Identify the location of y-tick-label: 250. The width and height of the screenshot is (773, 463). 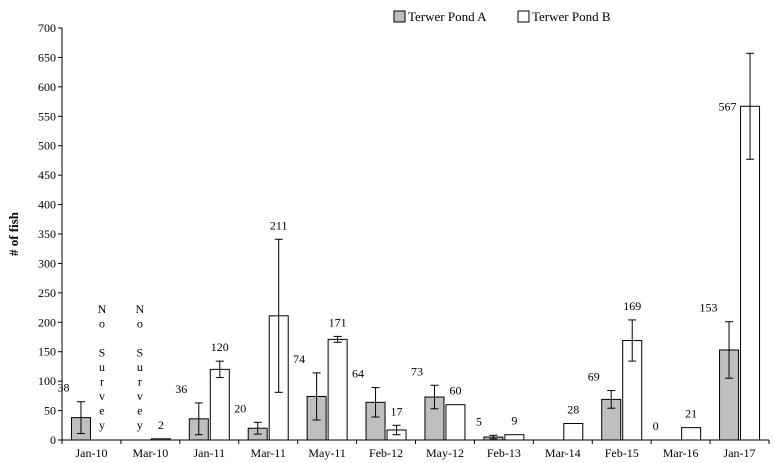
(47, 293).